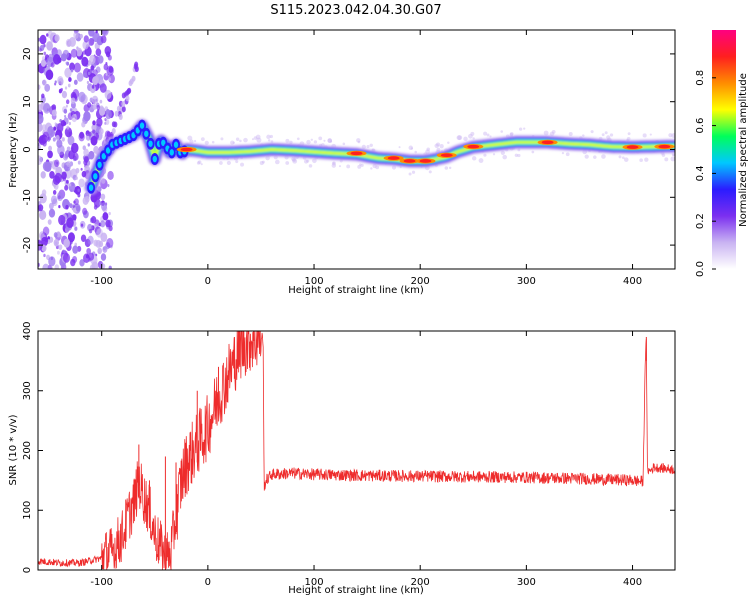  Describe the element at coordinates (393, 158) in the screenshot. I see `hot-spot` at that location.